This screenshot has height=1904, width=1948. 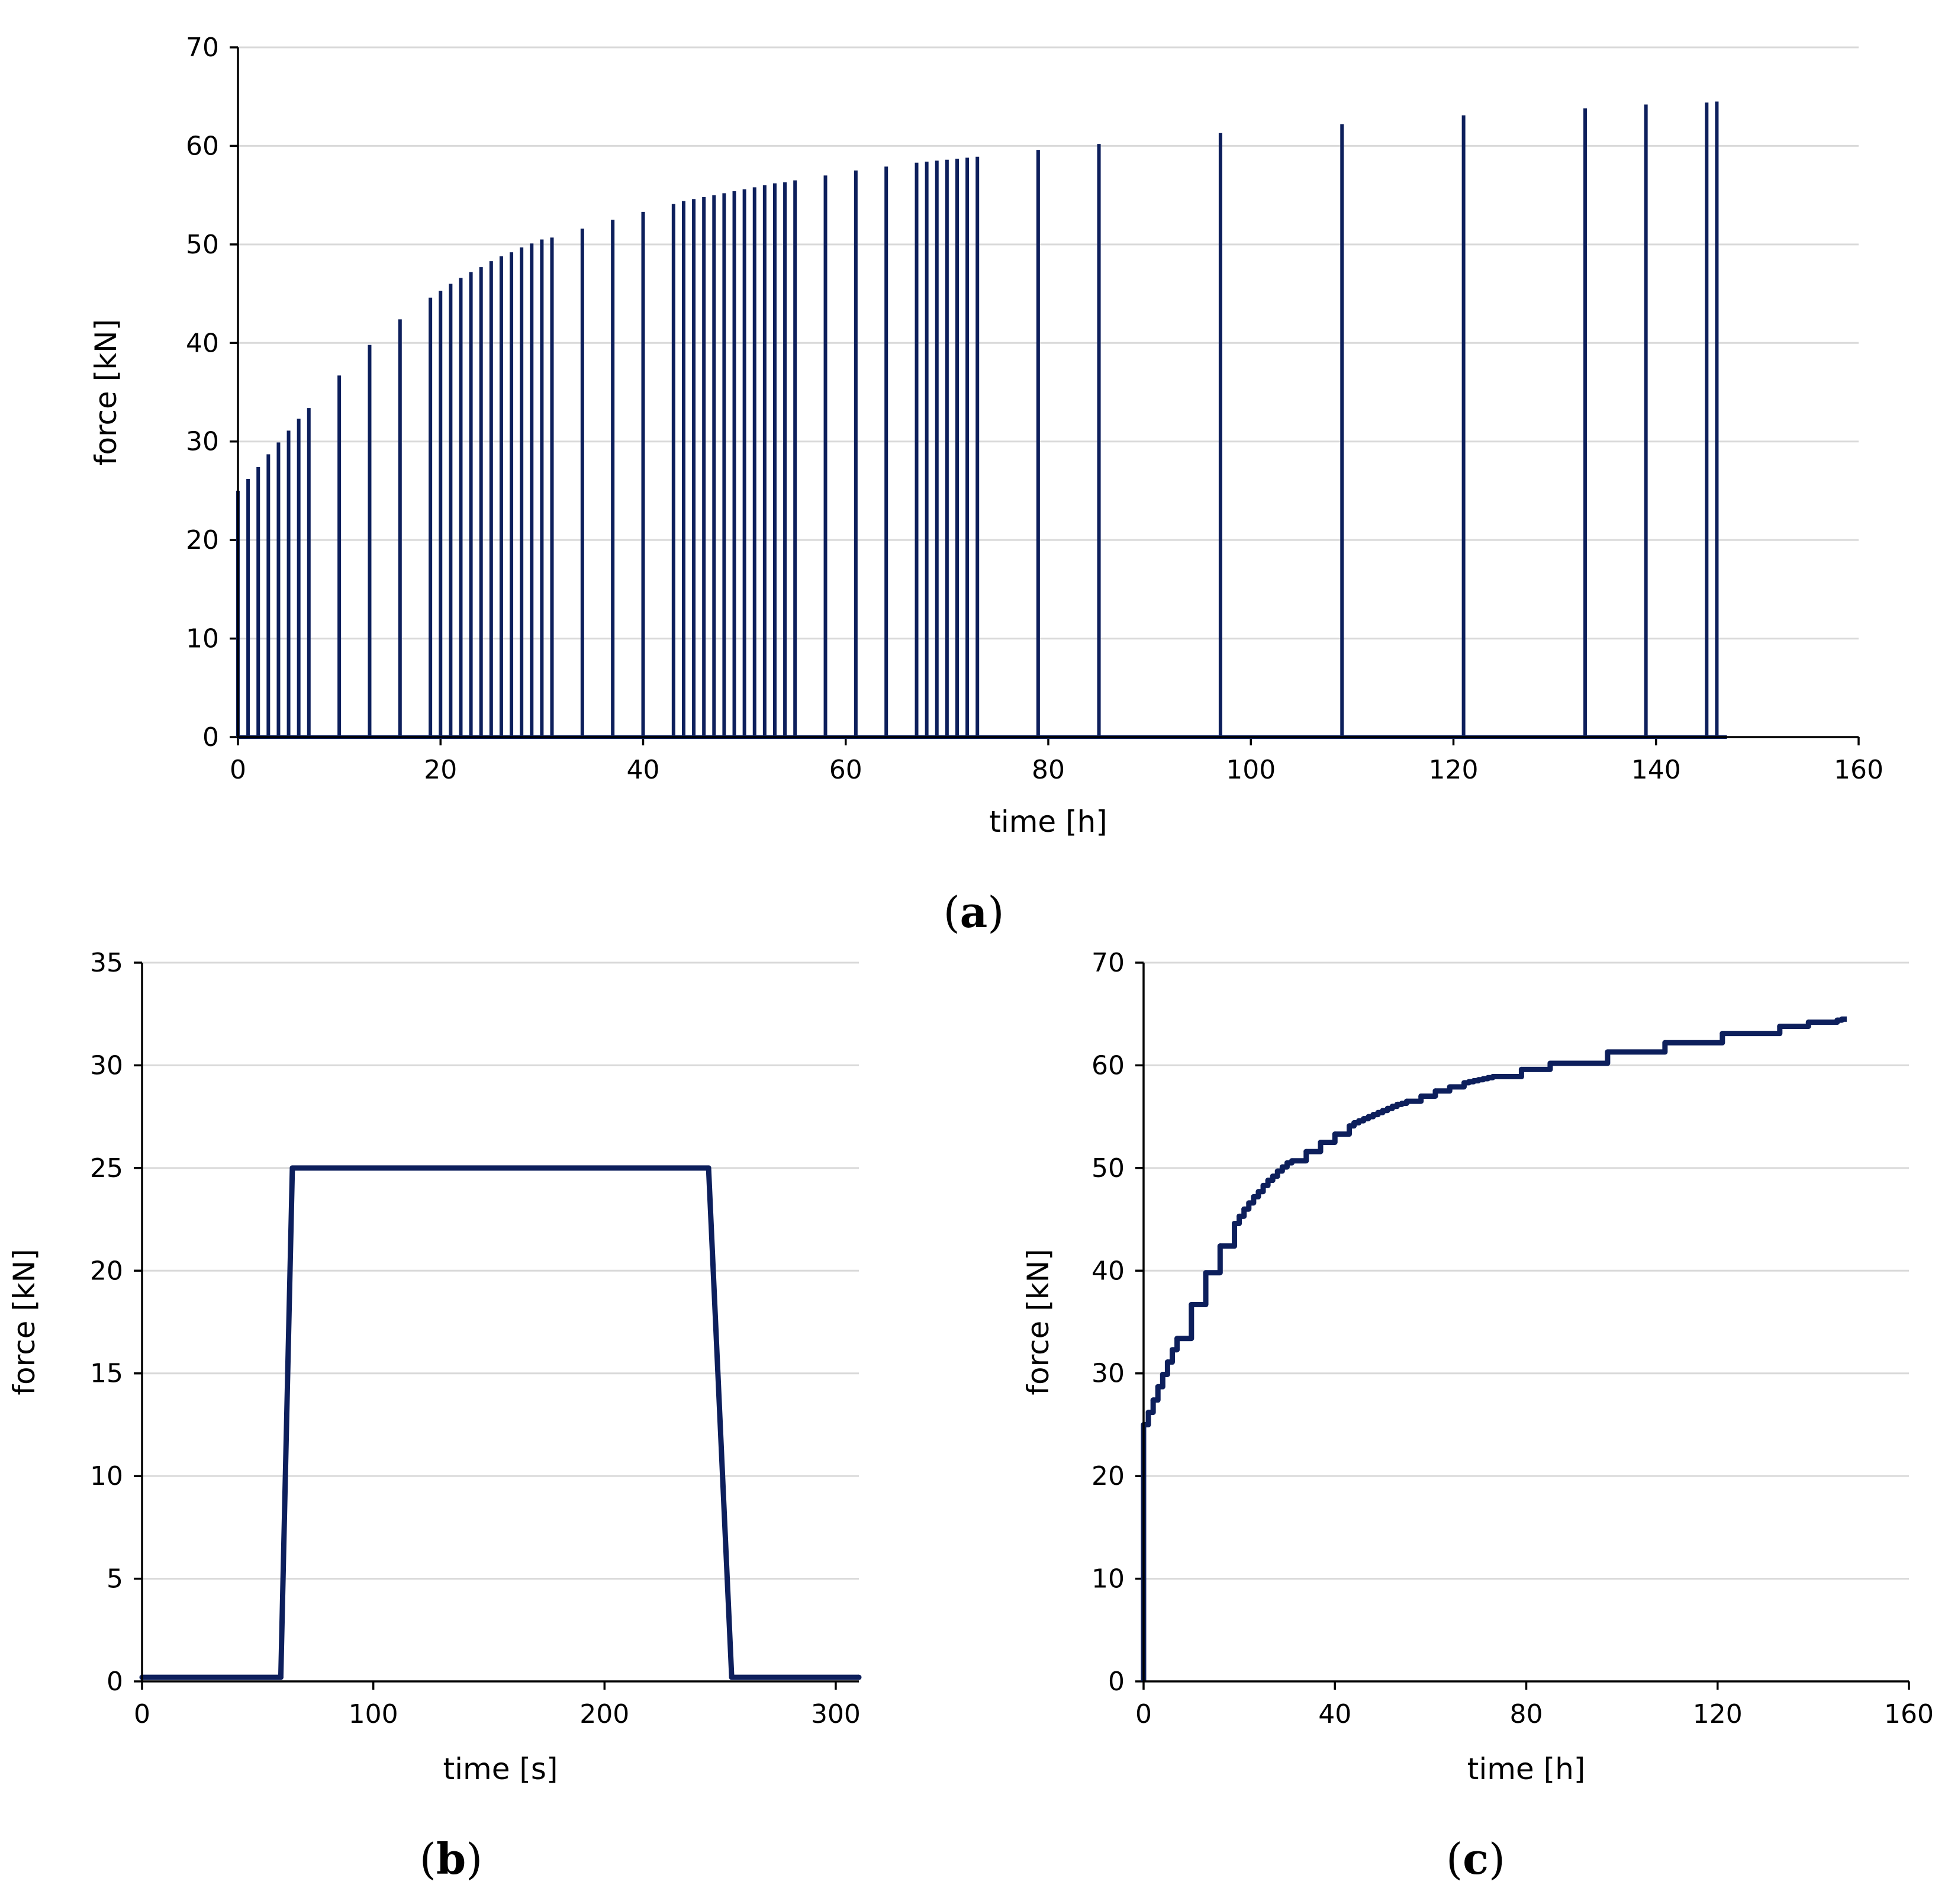 I want to click on y-tick-label: 15, so click(x=106, y=1374).